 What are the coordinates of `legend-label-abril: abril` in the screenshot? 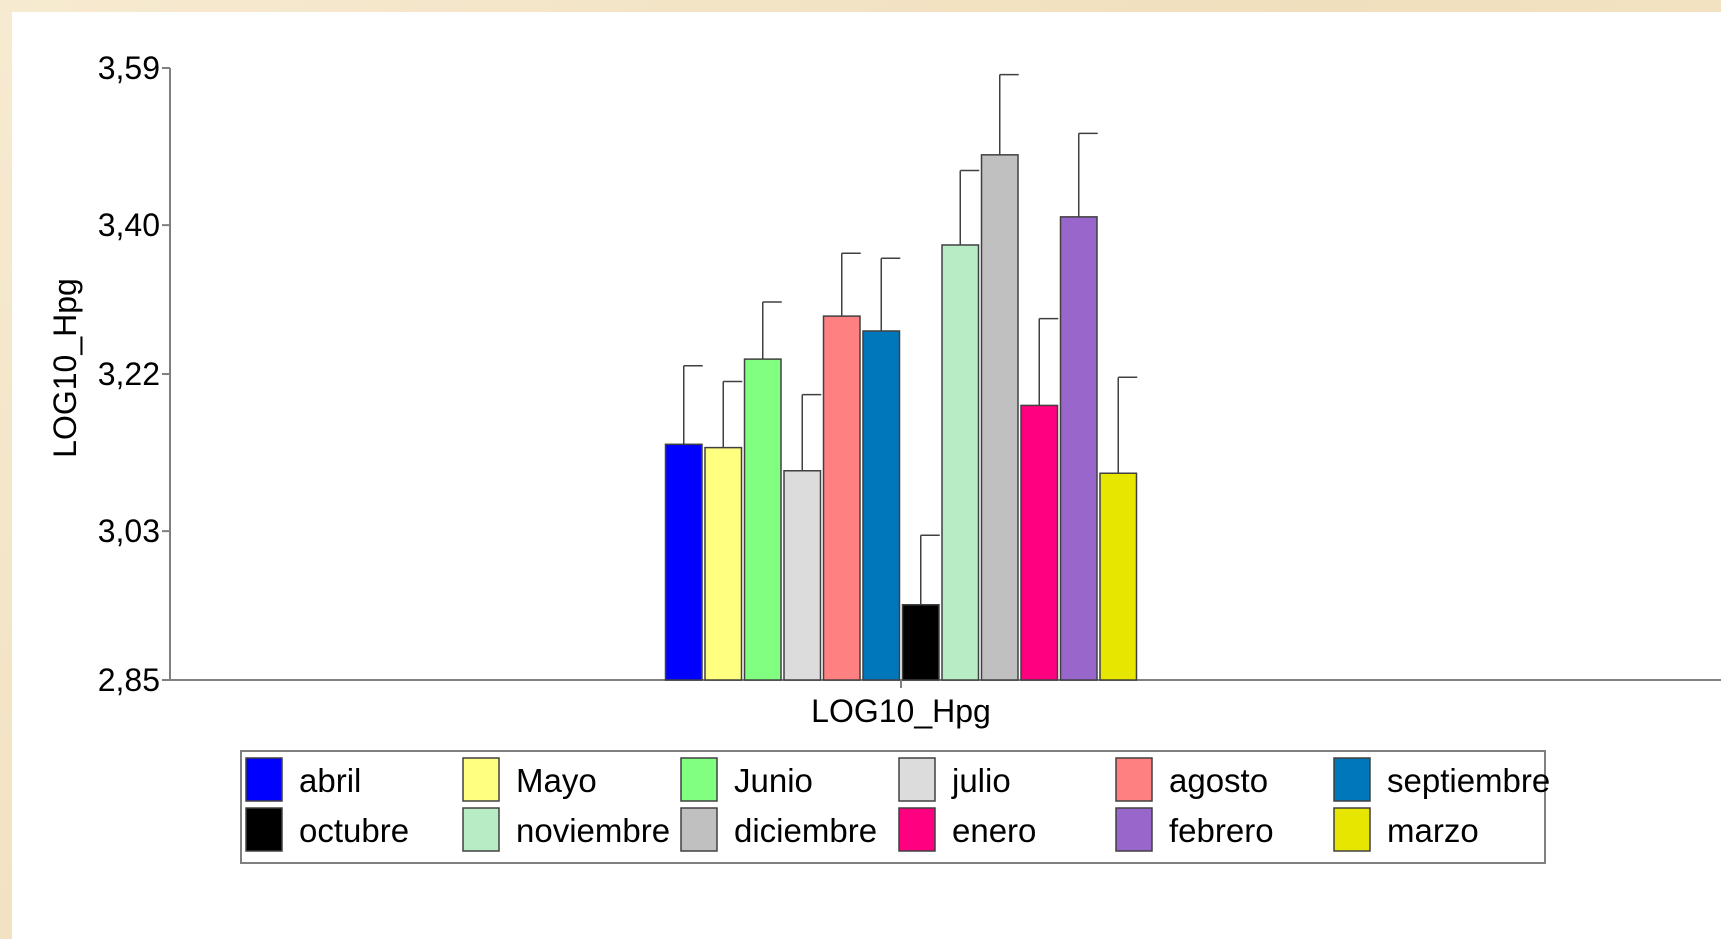 It's located at (330, 780).